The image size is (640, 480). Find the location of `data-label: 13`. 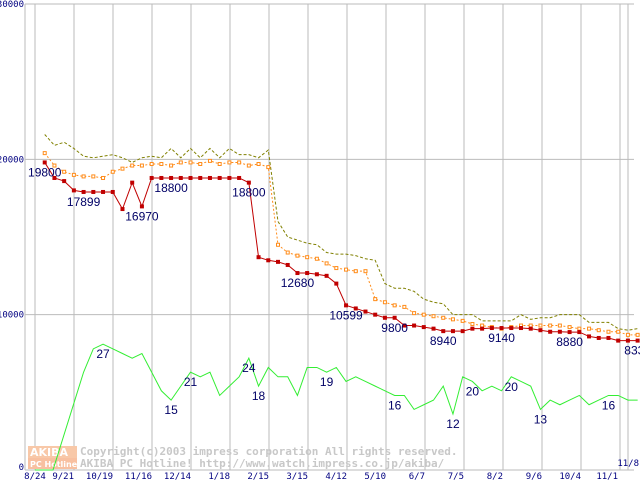

data-label: 13 is located at coordinates (541, 419).